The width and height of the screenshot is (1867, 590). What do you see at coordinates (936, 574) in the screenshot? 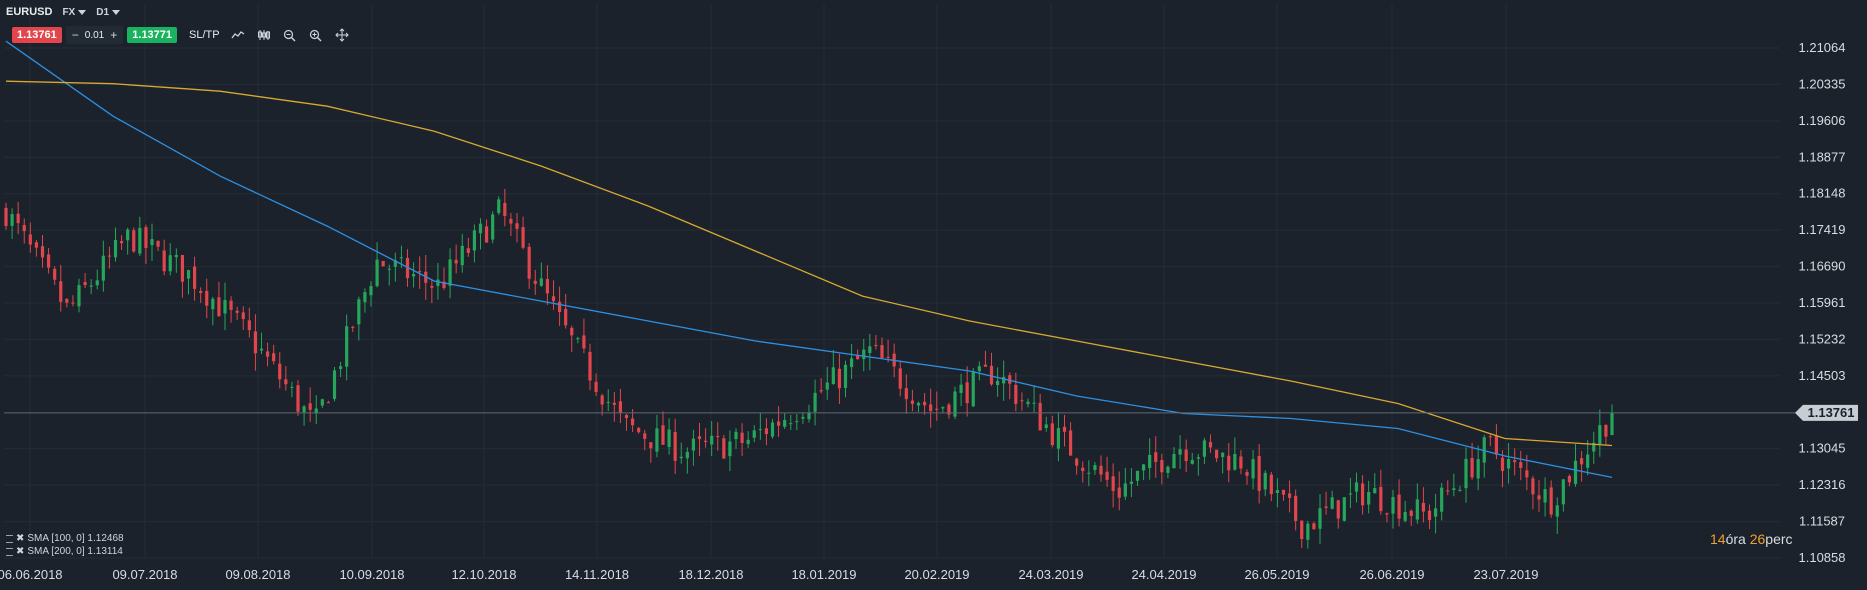
I see `date-tick-label: 20.02.2019` at bounding box center [936, 574].